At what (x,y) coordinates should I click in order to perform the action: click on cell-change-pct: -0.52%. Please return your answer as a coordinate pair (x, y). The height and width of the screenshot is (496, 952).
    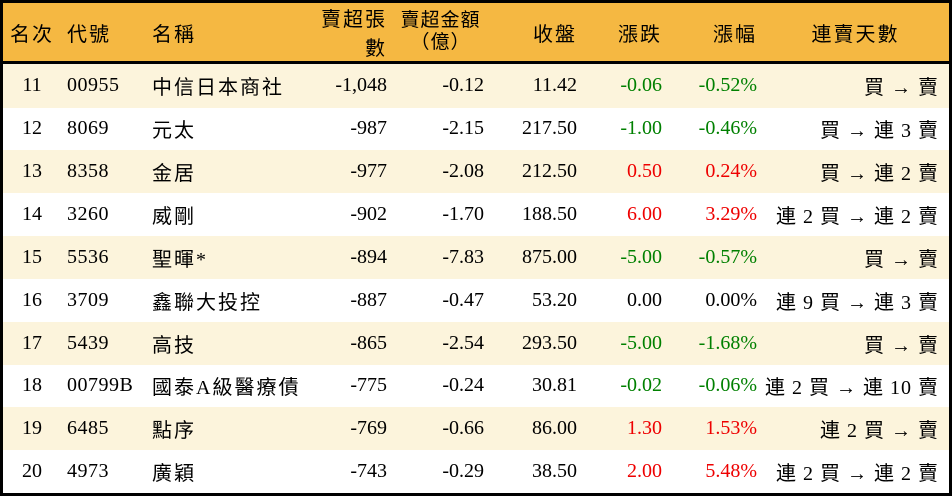
    Looking at the image, I should click on (727, 85).